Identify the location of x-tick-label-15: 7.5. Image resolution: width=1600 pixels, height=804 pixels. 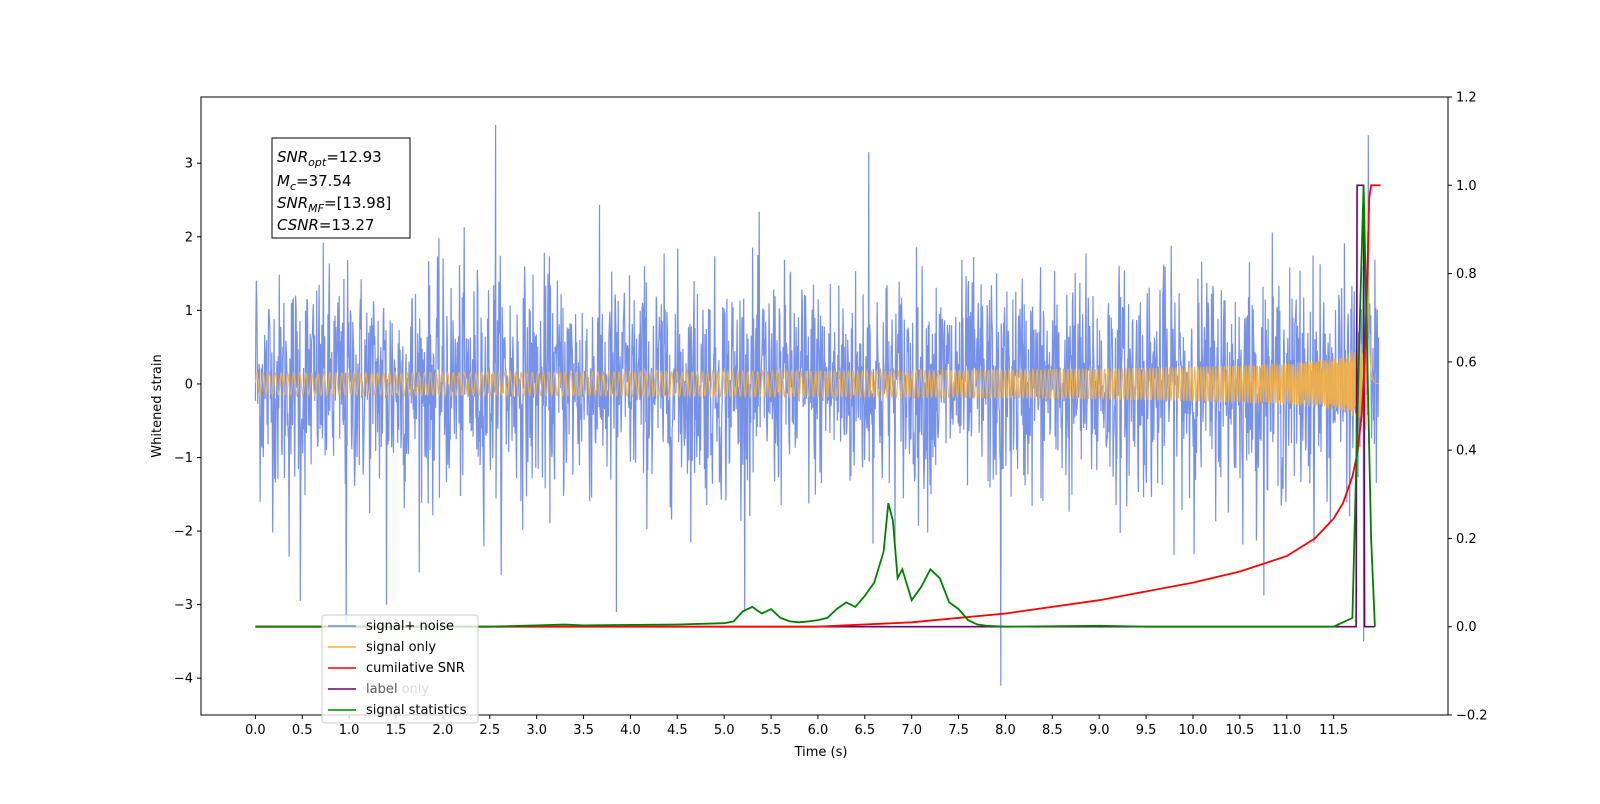
(958, 730).